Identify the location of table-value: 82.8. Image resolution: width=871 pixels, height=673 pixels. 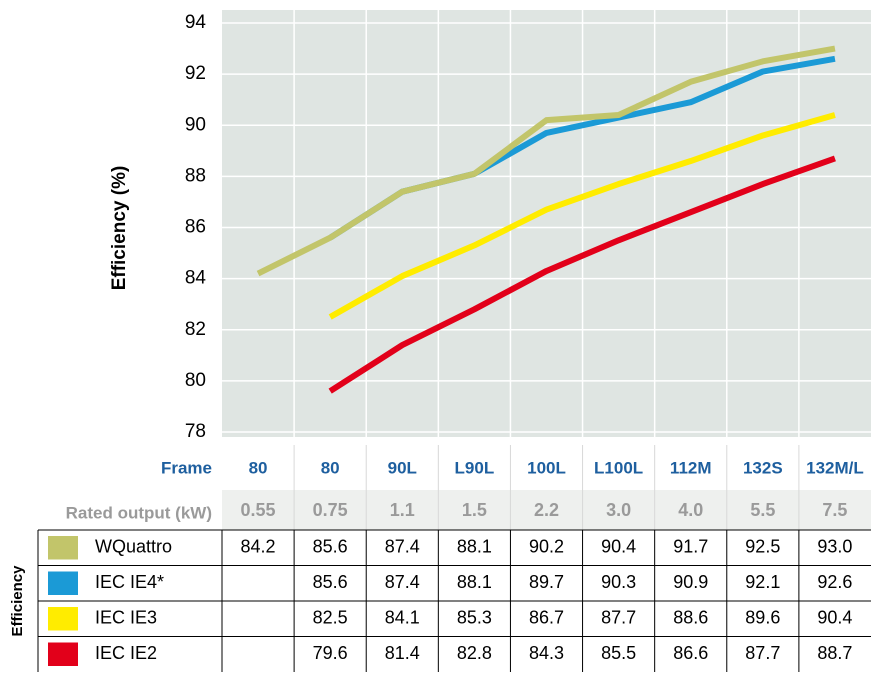
(474, 653).